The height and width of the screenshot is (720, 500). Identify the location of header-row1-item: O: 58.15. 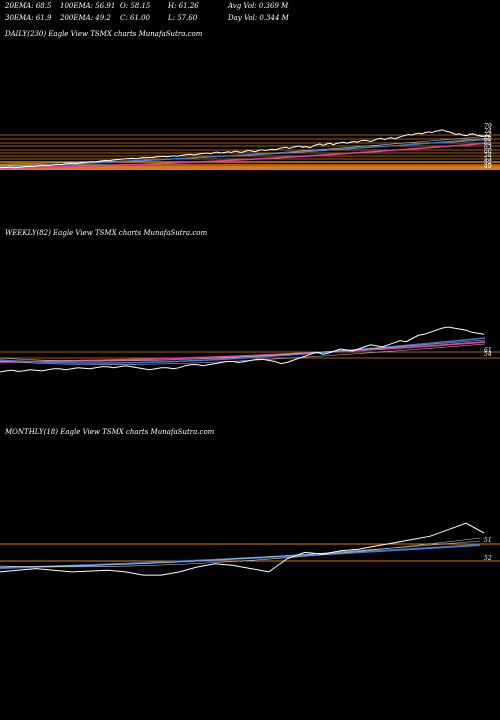
(135, 6).